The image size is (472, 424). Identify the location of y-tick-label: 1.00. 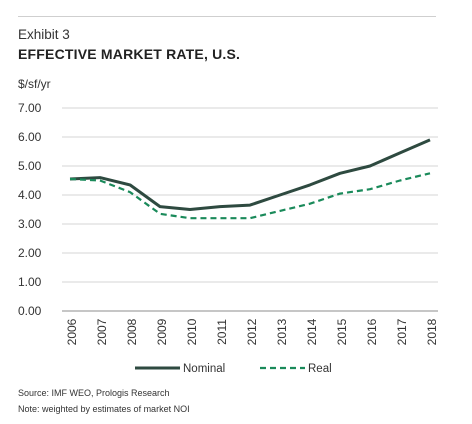
(30, 282).